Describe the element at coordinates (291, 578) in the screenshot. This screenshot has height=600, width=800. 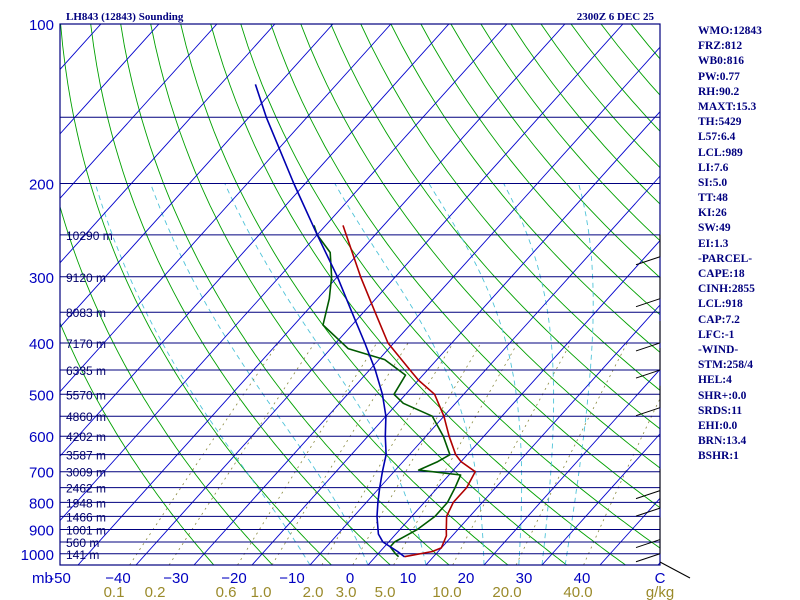
I see `temperature-tick-label: −10` at that location.